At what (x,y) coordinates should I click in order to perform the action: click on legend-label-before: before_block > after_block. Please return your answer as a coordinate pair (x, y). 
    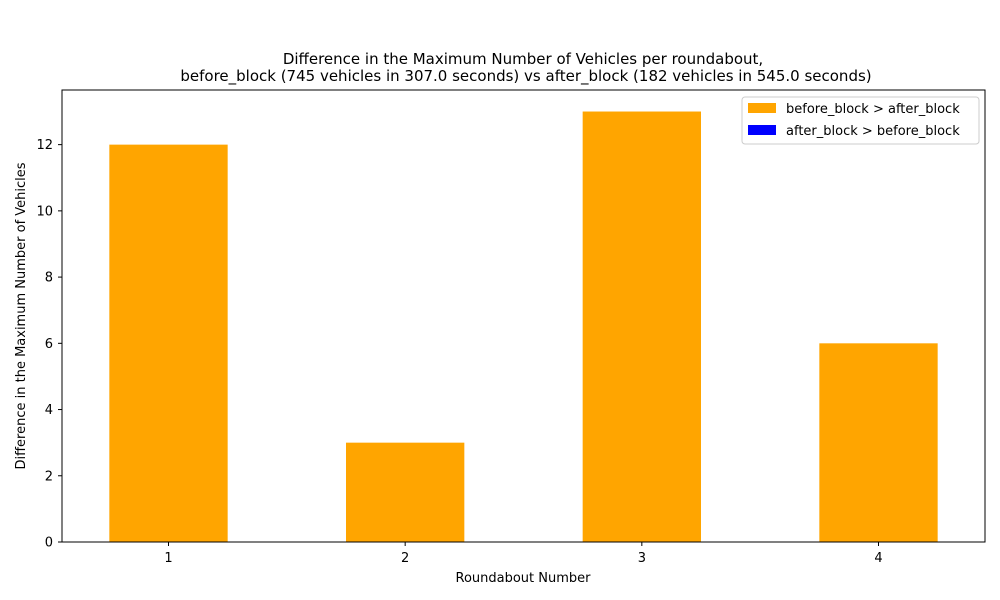
    Looking at the image, I should click on (873, 109).